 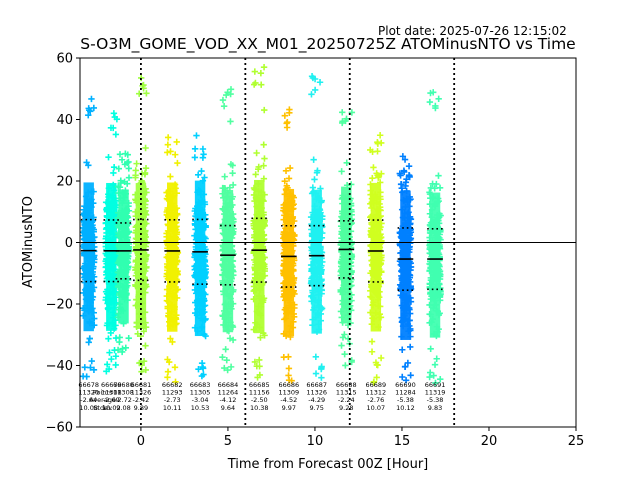 What do you see at coordinates (435, 408) in the screenshot?
I see `stat-label-66691: 9.83` at bounding box center [435, 408].